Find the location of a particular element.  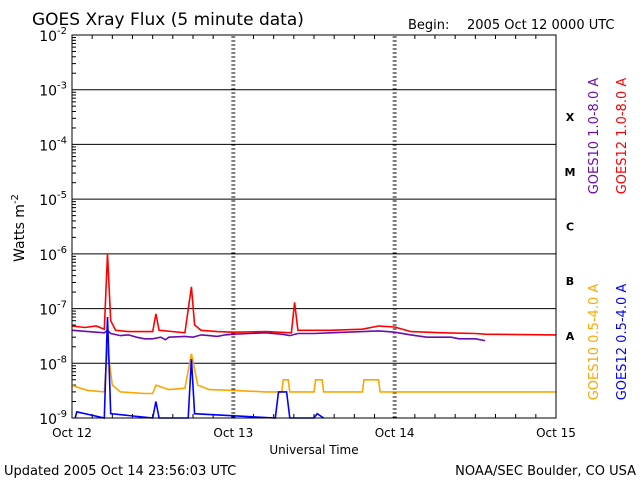

y-tick-label: 10⁻⁸ is located at coordinates (53, 363).